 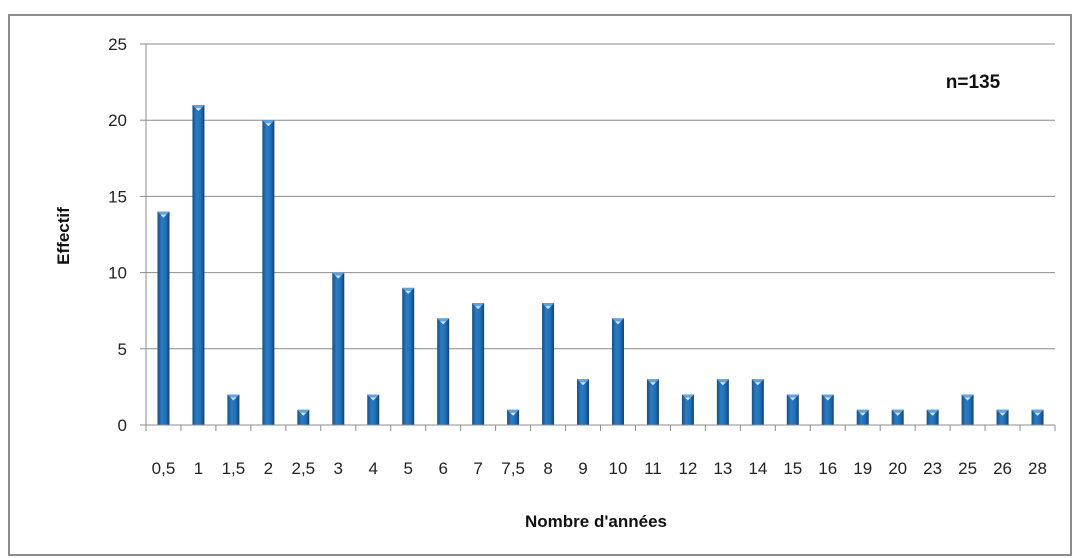 What do you see at coordinates (198, 468) in the screenshot?
I see `x-tick-label: 1` at bounding box center [198, 468].